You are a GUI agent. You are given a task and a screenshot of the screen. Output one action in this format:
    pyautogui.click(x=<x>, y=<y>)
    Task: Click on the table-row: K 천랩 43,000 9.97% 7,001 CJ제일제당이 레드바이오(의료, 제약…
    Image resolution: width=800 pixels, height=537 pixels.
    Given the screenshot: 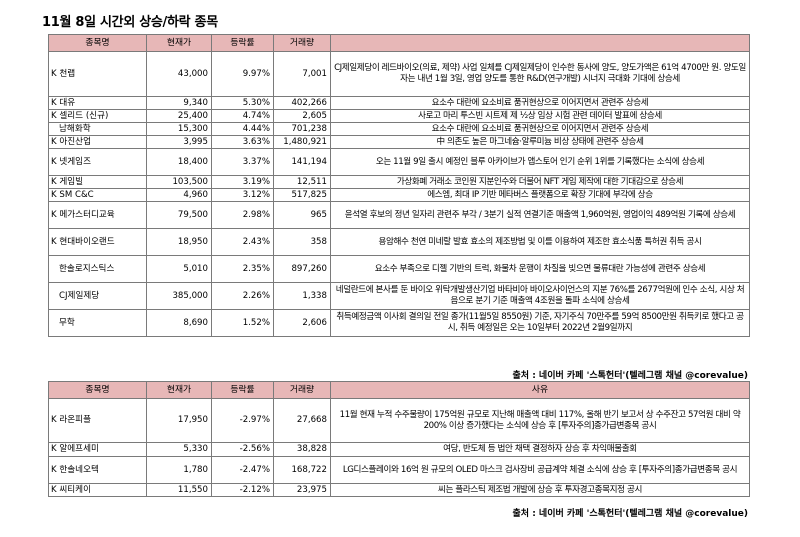 What is the action you would take?
    pyautogui.click(x=399, y=74)
    